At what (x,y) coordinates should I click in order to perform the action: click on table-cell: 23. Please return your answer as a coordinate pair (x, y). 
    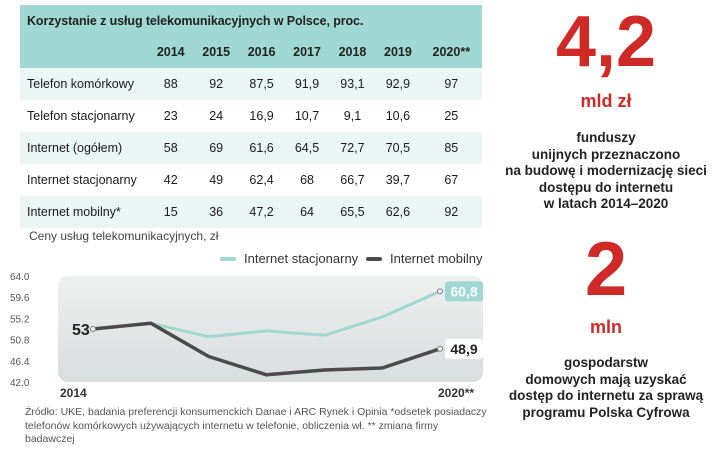
    Looking at the image, I should click on (170, 116).